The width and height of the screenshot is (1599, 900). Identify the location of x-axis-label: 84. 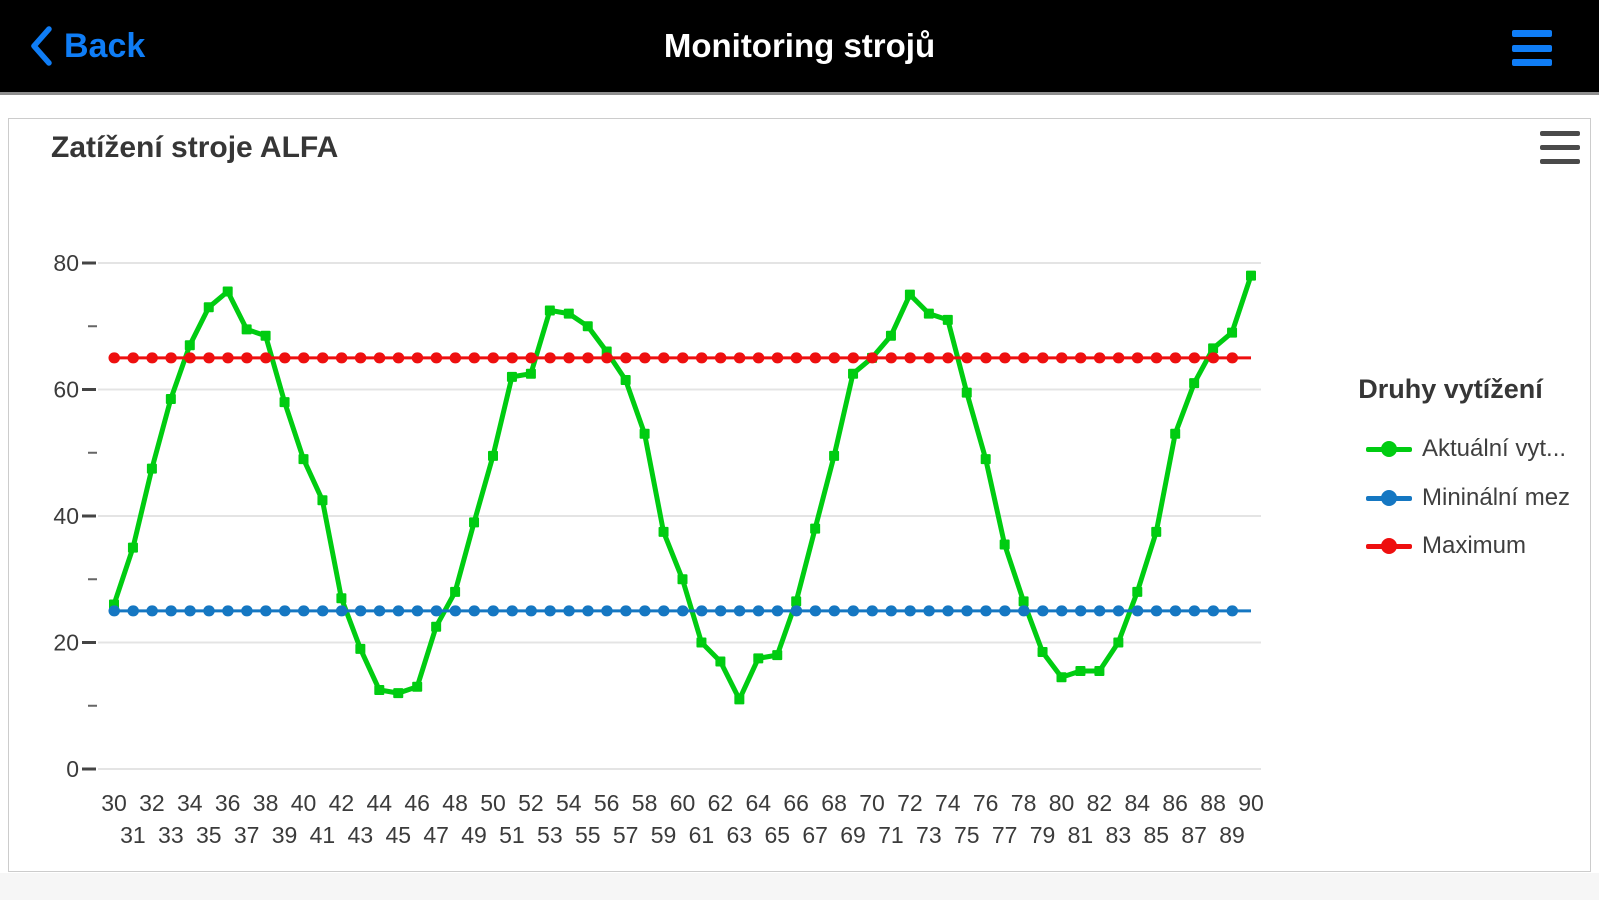
(1138, 803).